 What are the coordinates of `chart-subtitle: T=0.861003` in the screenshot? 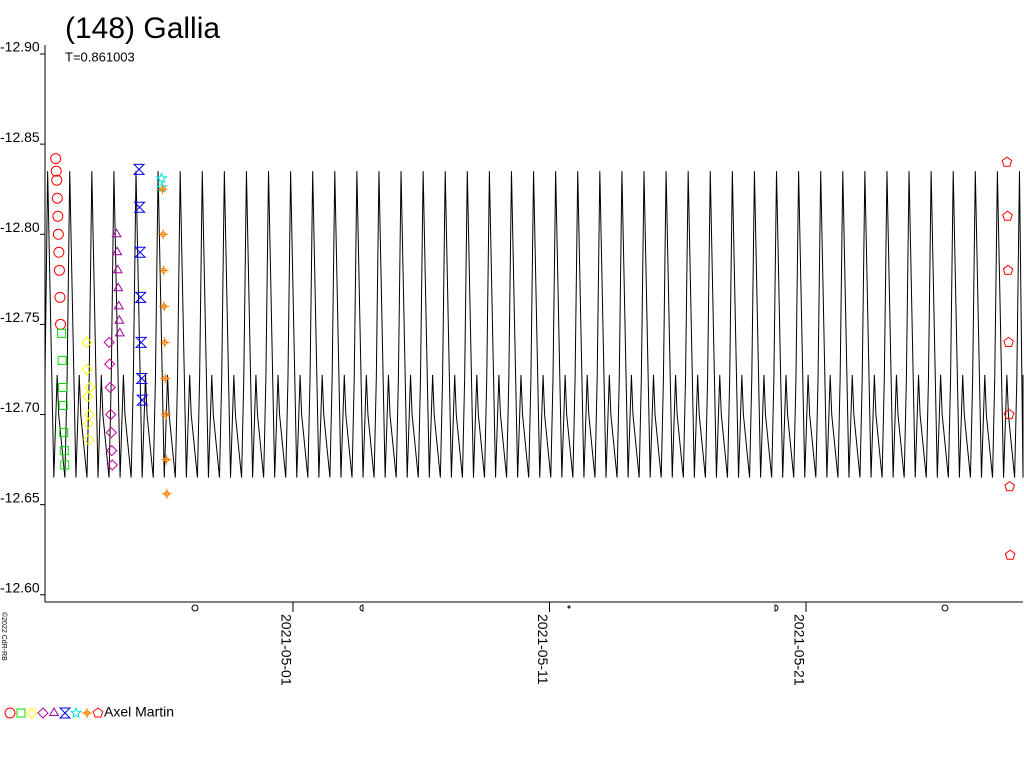 It's located at (100, 56).